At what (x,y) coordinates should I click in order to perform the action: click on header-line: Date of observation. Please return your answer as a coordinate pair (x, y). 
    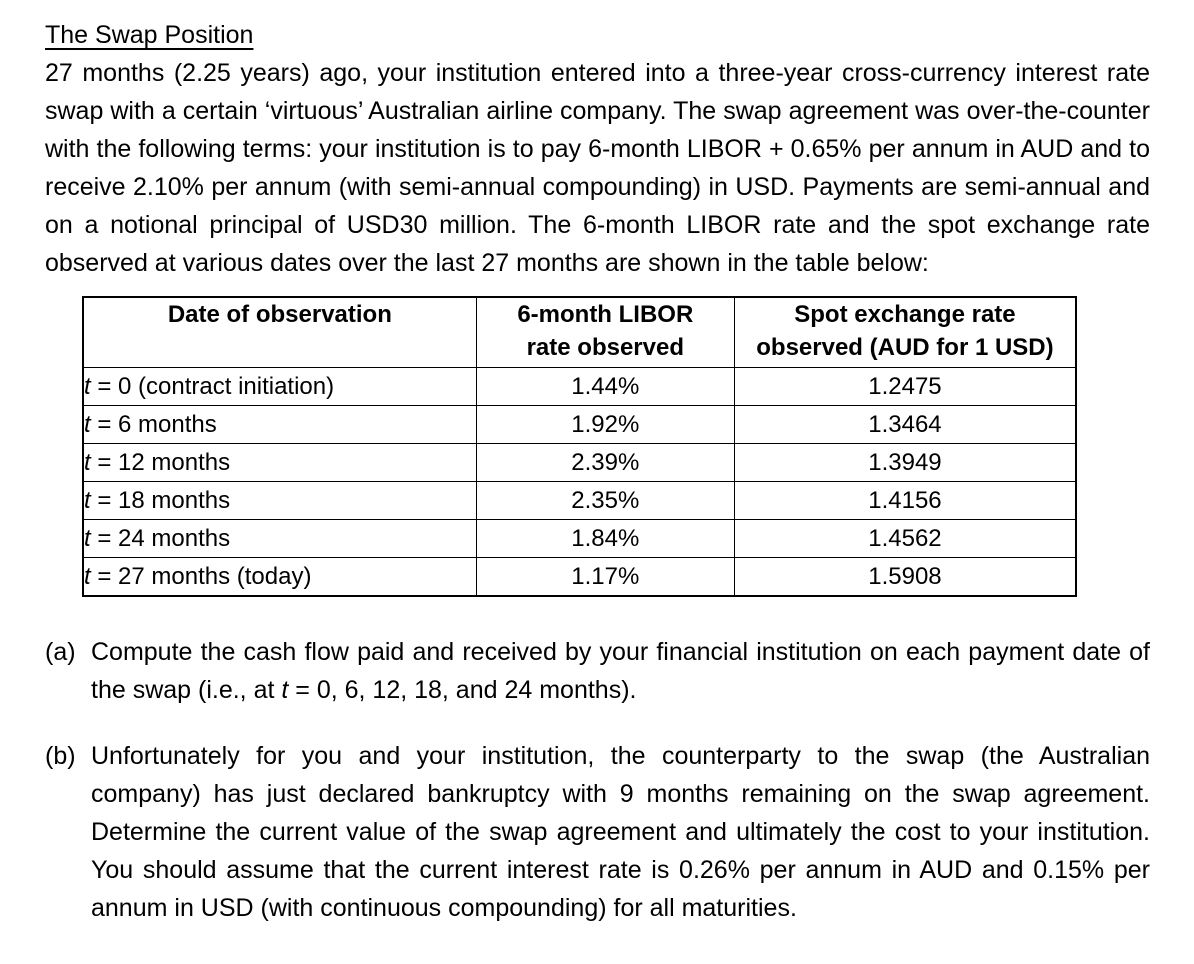
    Looking at the image, I should click on (279, 314).